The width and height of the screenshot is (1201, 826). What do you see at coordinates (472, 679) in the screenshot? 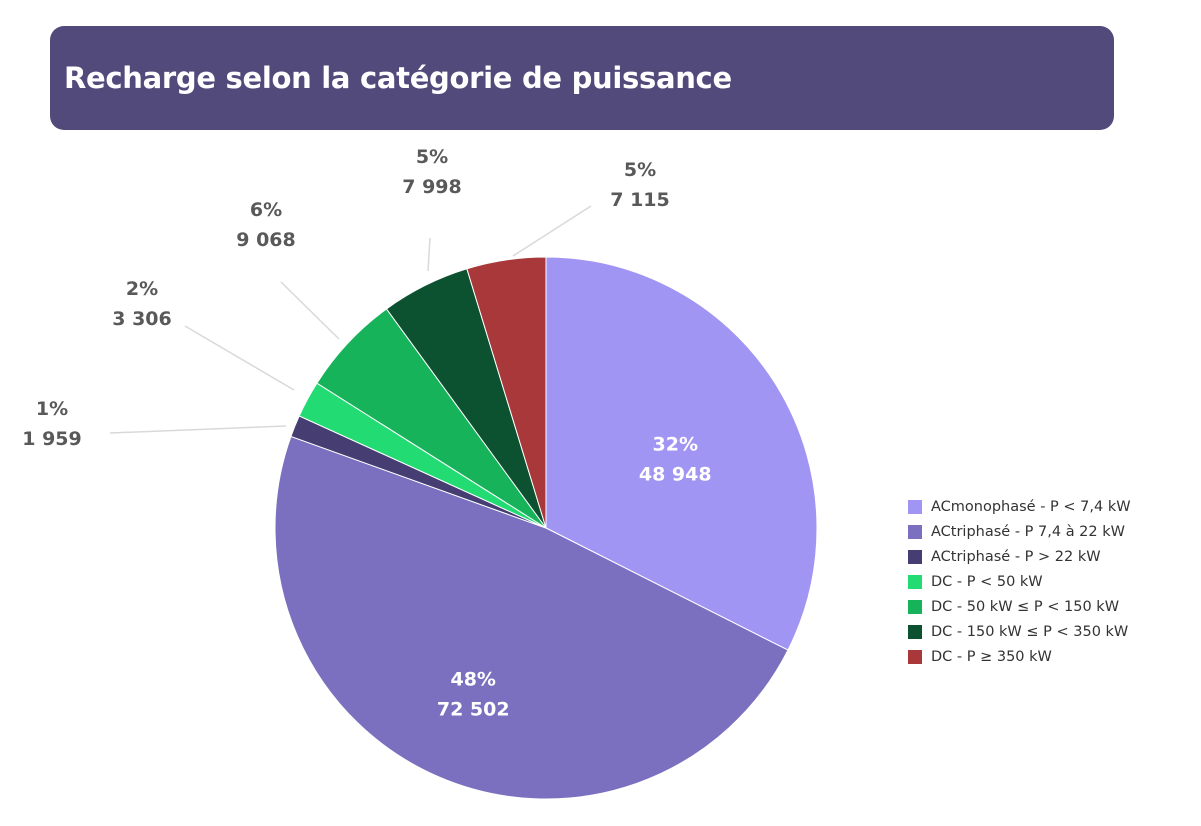
I see `slice-percent-label: 48%` at bounding box center [472, 679].